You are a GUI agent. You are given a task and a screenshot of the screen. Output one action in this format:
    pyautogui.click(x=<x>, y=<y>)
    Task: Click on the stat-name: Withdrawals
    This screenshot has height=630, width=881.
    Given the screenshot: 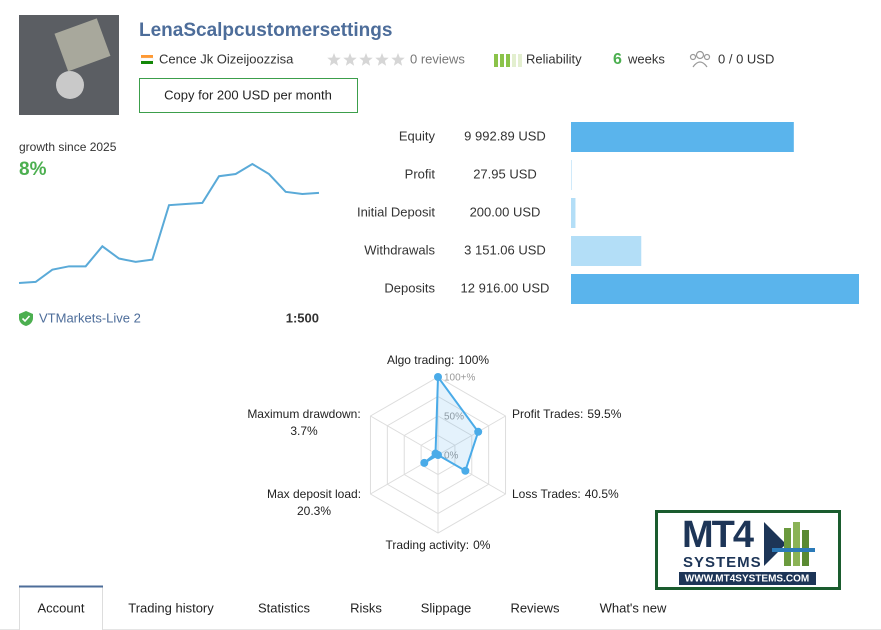 What is the action you would take?
    pyautogui.click(x=399, y=249)
    